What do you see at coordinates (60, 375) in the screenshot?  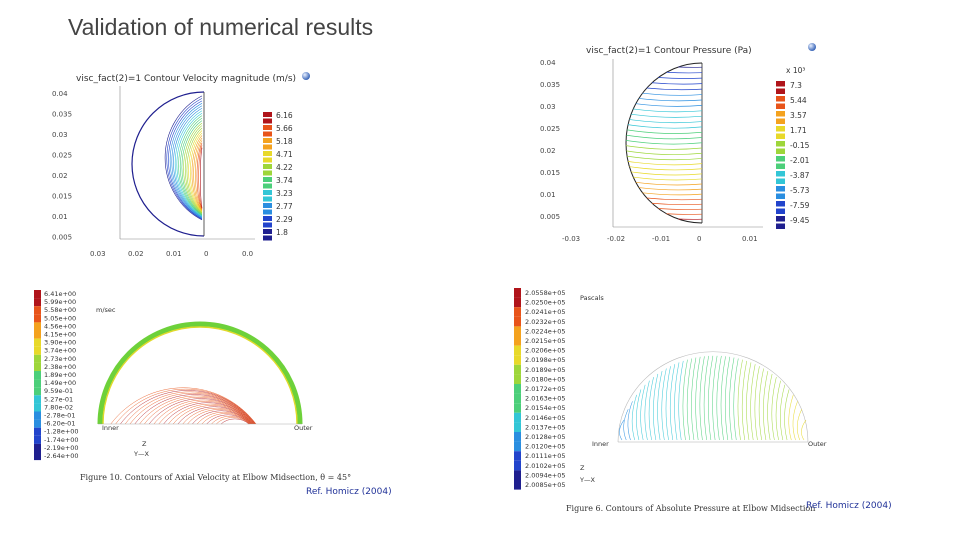 I see `bl-legend-label: 1.89e+00` at bounding box center [60, 375].